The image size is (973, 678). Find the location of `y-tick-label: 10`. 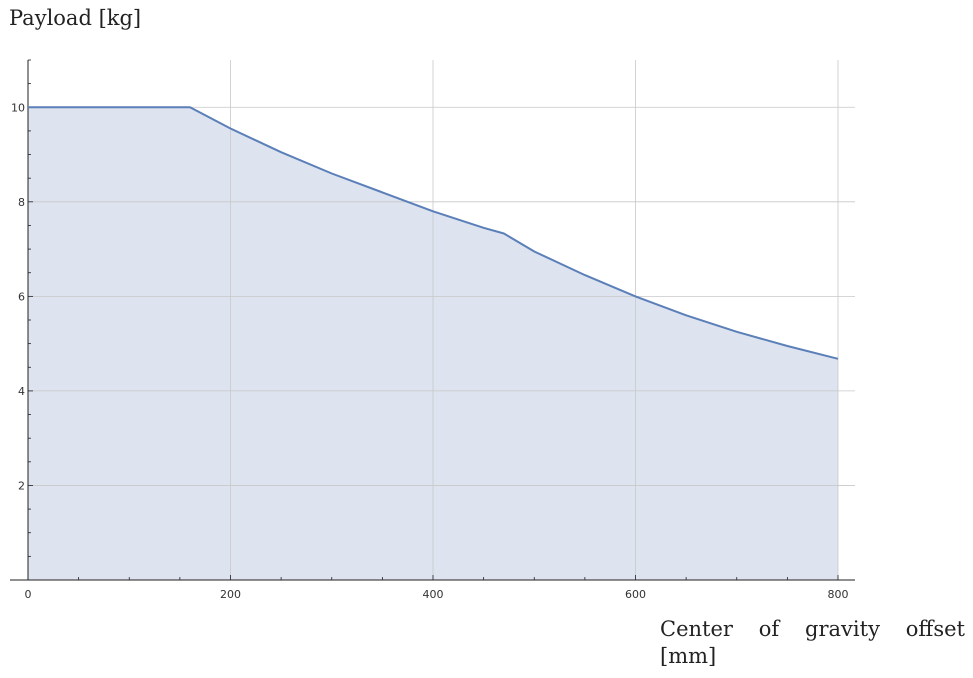

y-tick-label: 10 is located at coordinates (18, 107).